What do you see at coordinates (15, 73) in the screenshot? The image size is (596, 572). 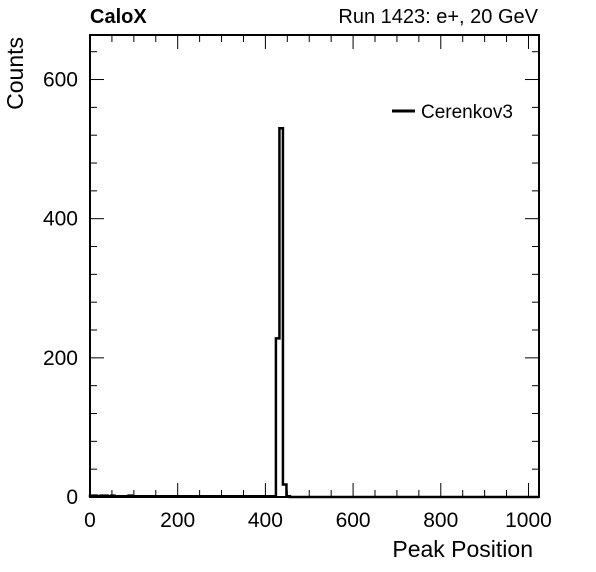 I see `y-axis-title: Counts` at bounding box center [15, 73].